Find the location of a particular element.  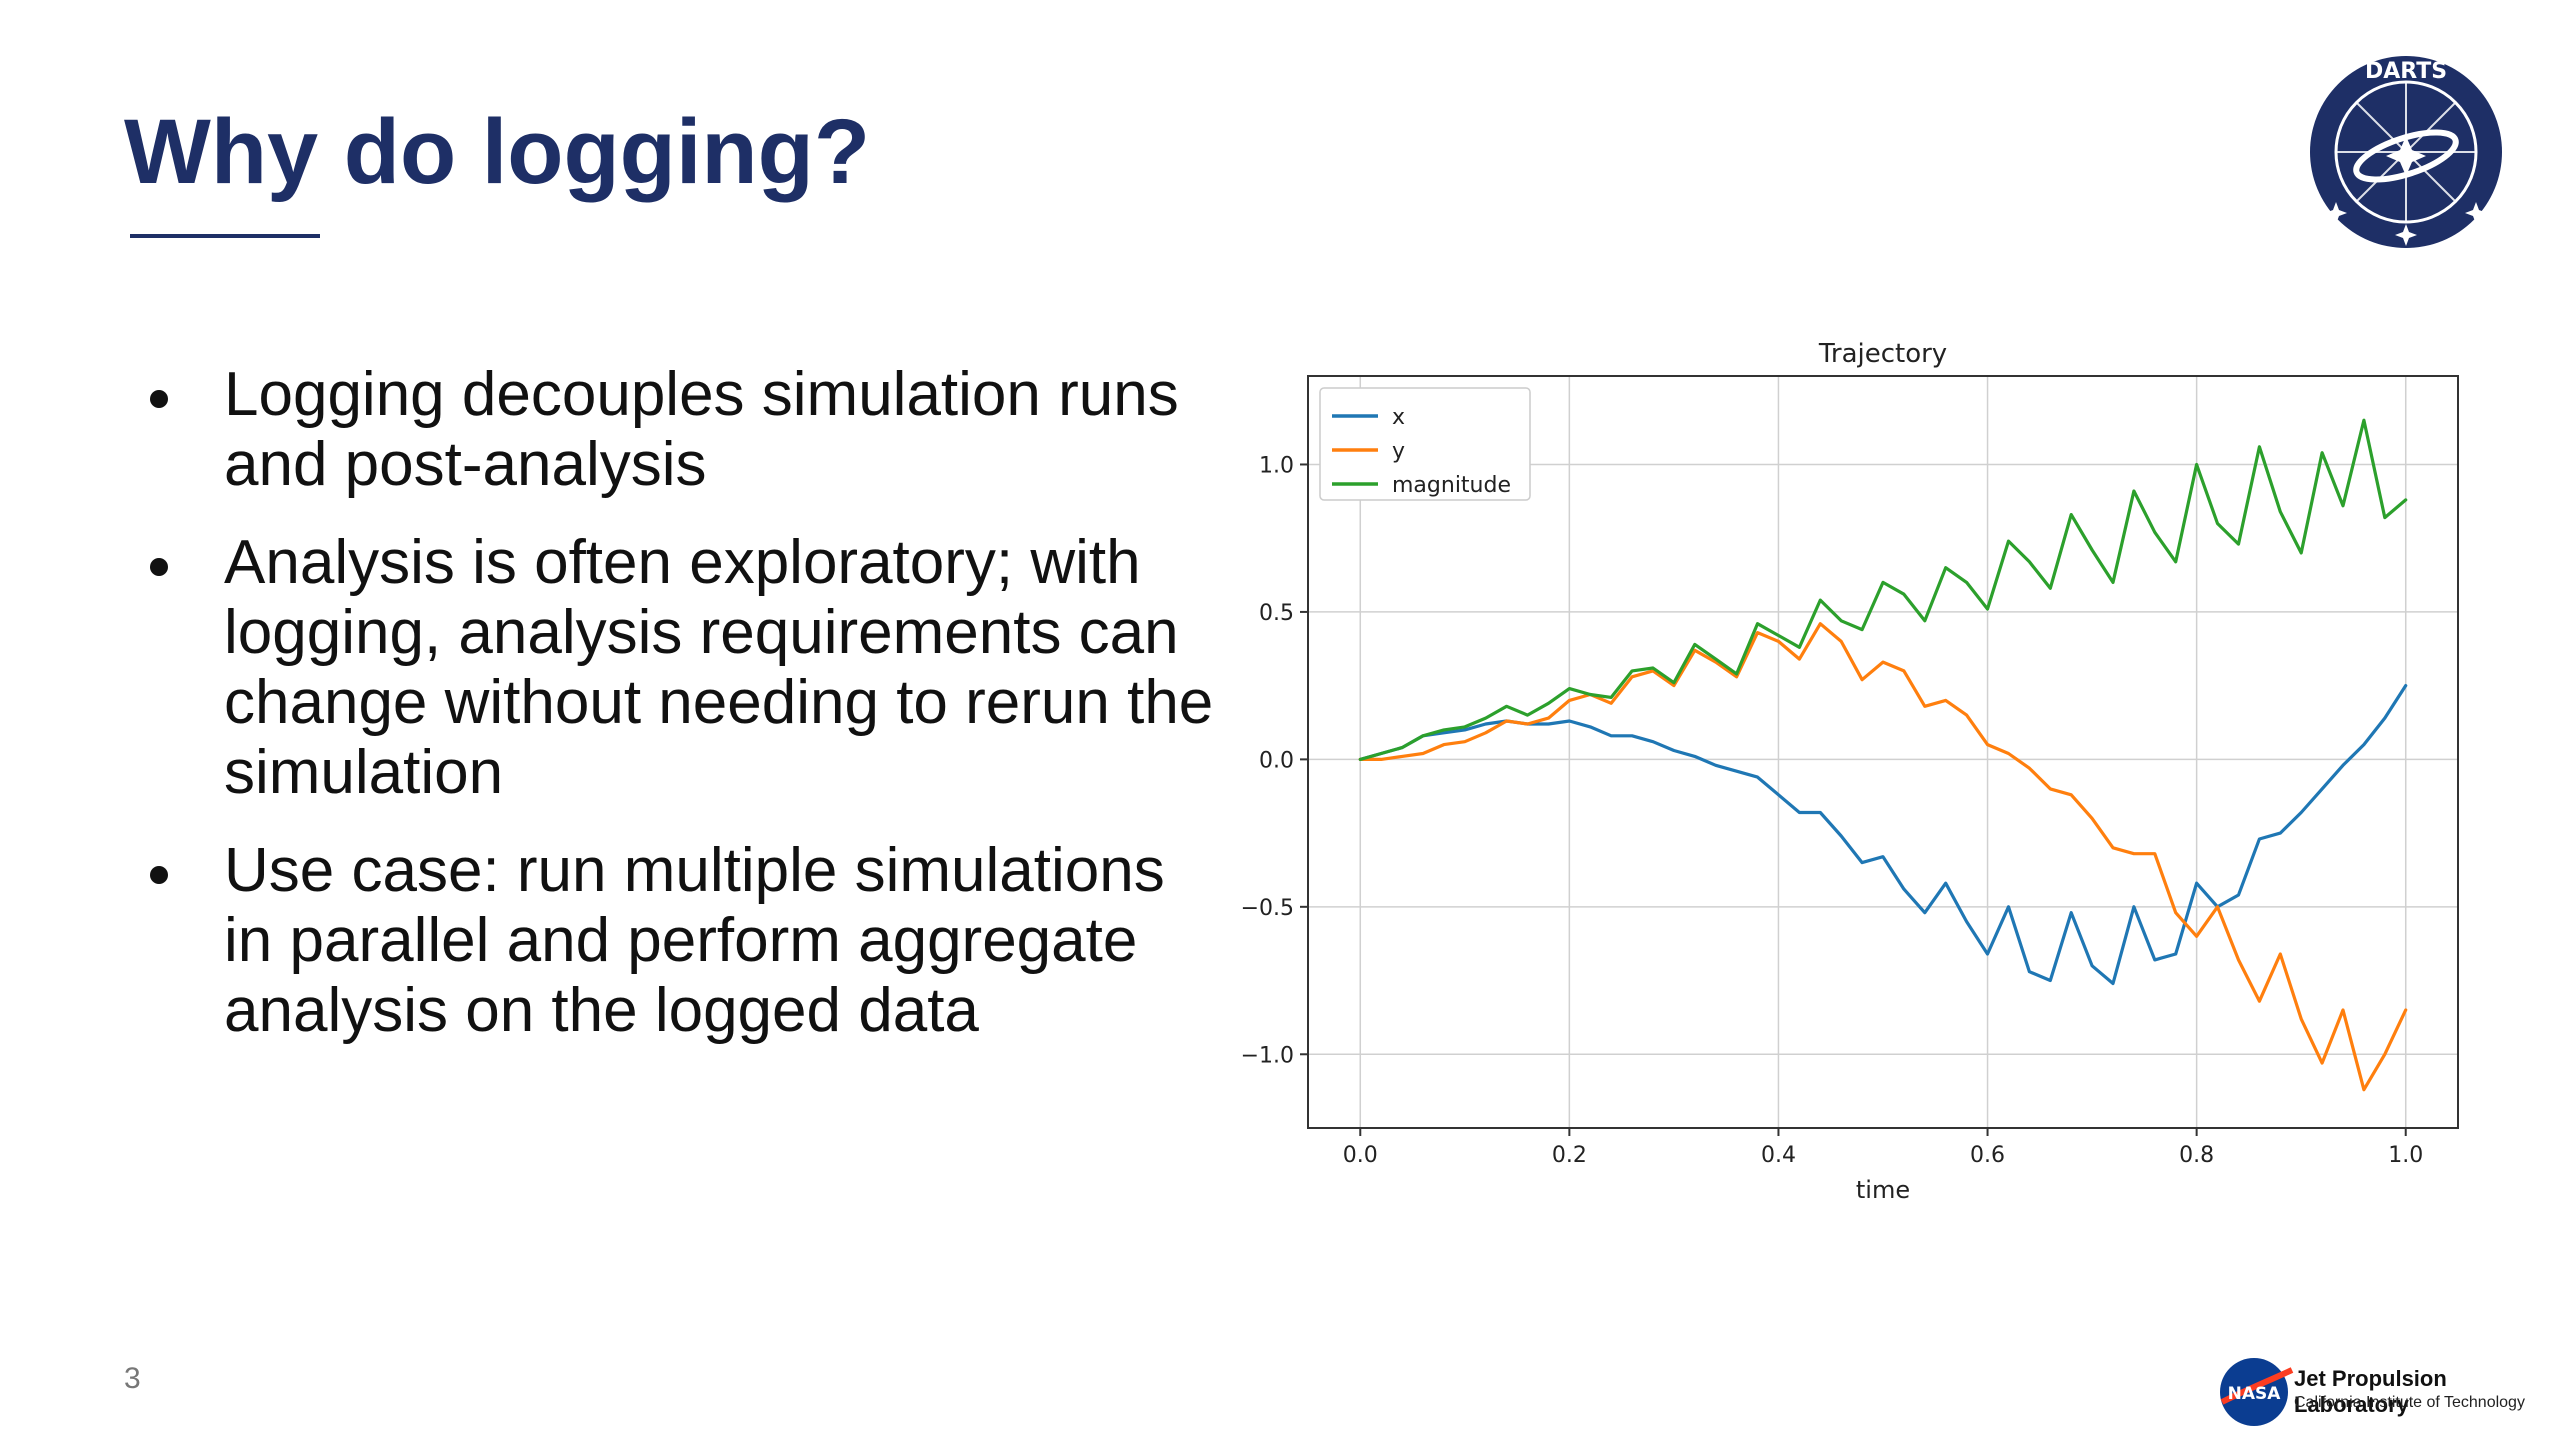

y-tick-label: 0.0 is located at coordinates (1276, 760).